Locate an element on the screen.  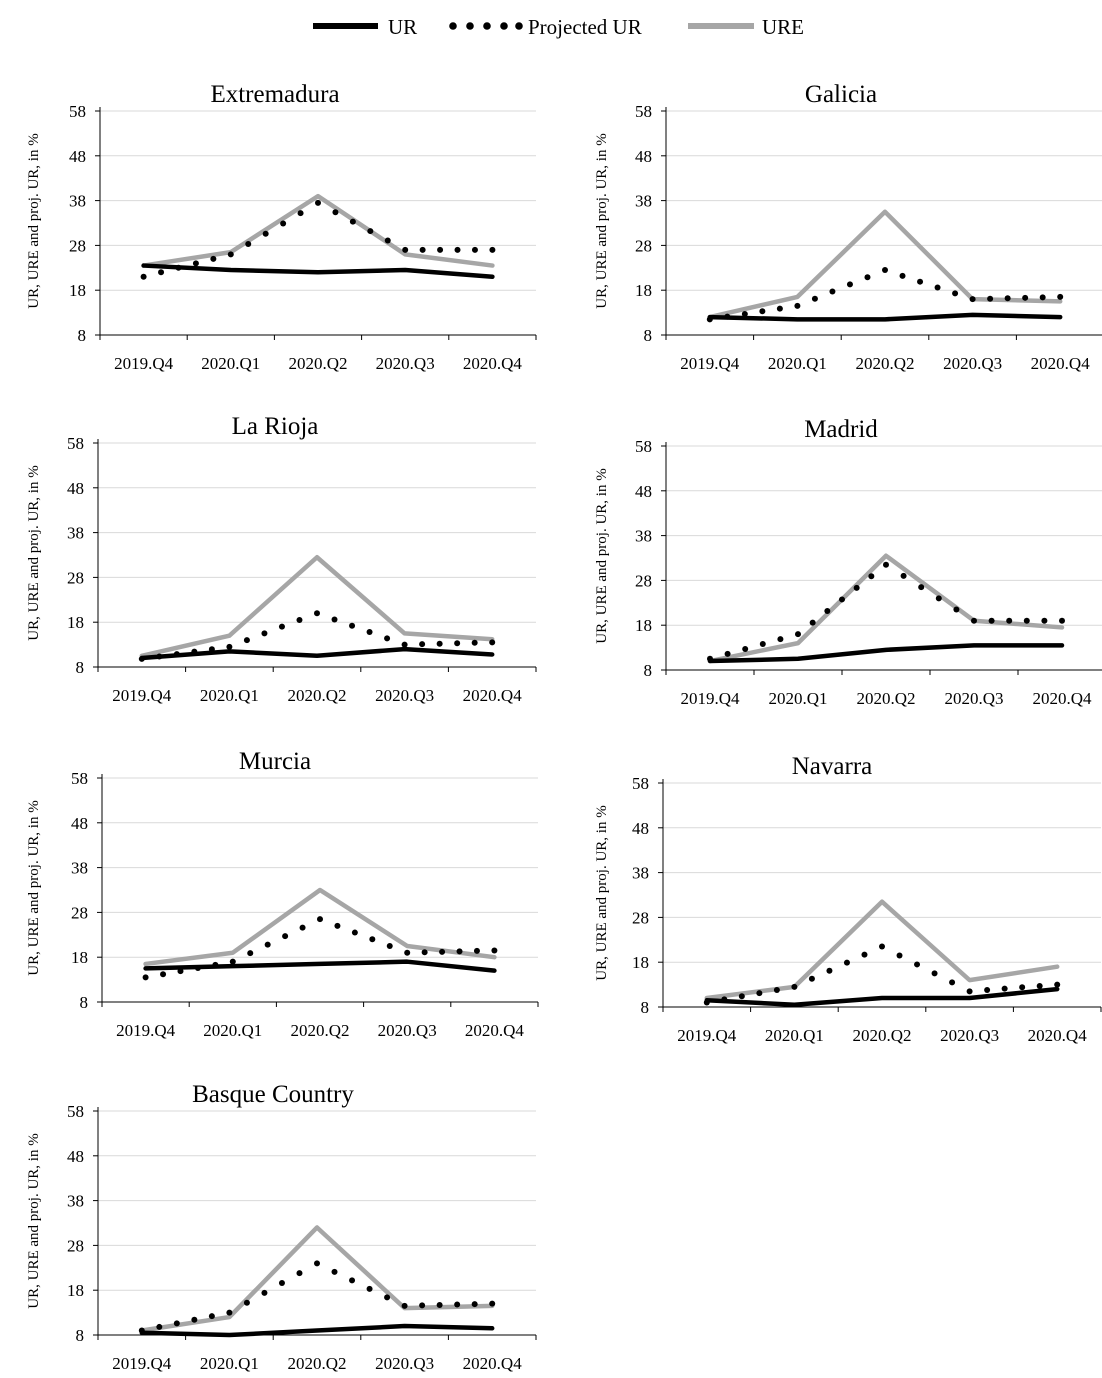
legend-item-projected-ur: Projected UR is located at coordinates (545, 27).